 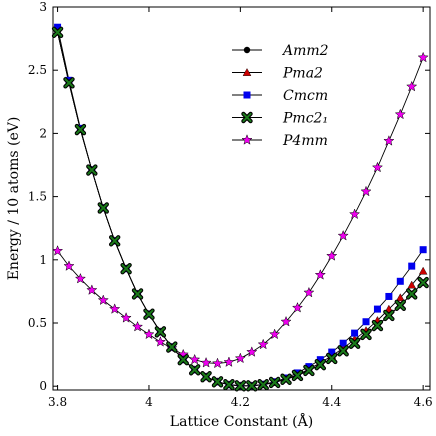 What do you see at coordinates (57, 402) in the screenshot?
I see `x-tick-label: 3.8` at bounding box center [57, 402].